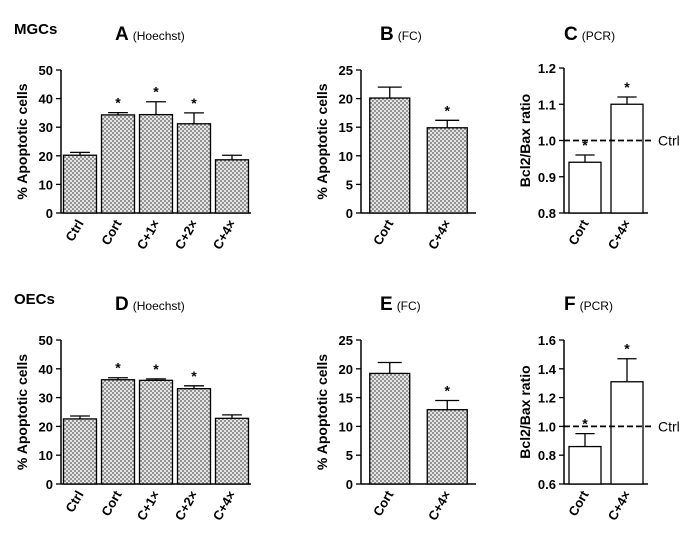 This screenshot has height=539, width=699. I want to click on panel-title: F (PCR), so click(588, 304).